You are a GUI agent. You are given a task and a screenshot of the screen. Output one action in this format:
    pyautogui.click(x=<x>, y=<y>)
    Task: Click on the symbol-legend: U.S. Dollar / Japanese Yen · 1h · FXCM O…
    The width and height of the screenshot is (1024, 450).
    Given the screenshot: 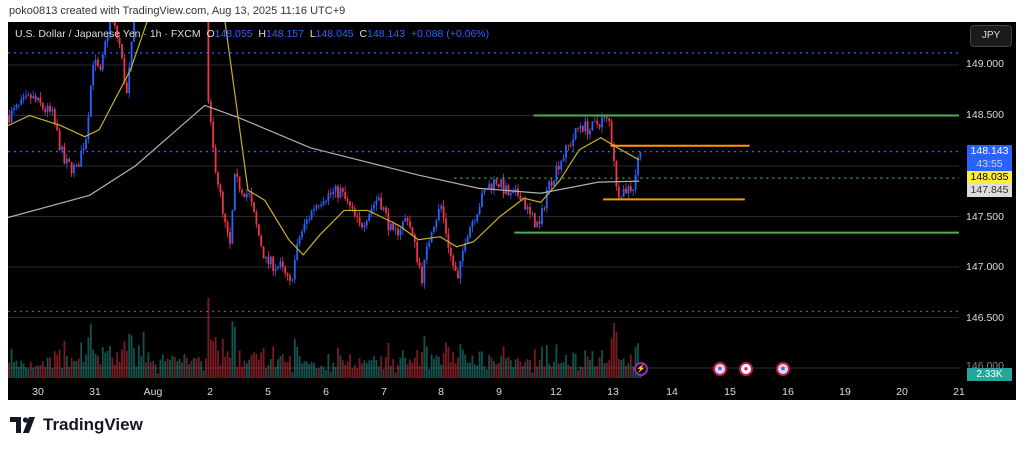 What is the action you would take?
    pyautogui.click(x=252, y=34)
    